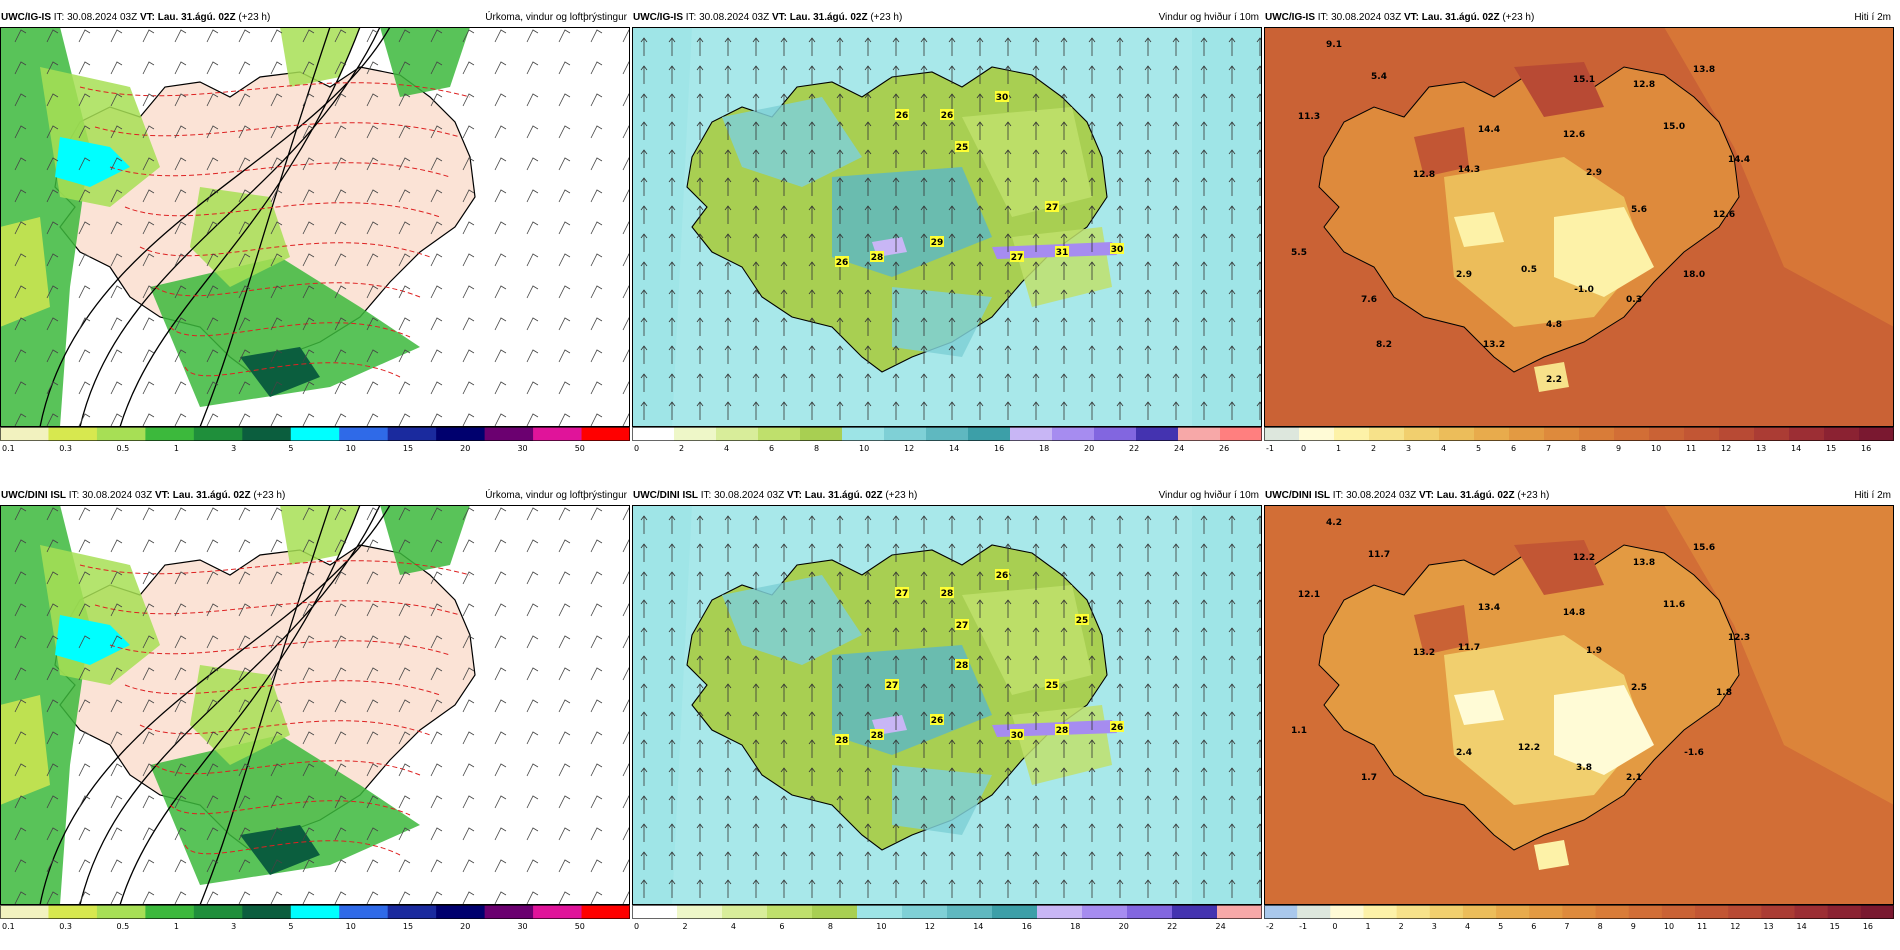 The image size is (1900, 950). I want to click on gust-label: 27, so click(962, 625).